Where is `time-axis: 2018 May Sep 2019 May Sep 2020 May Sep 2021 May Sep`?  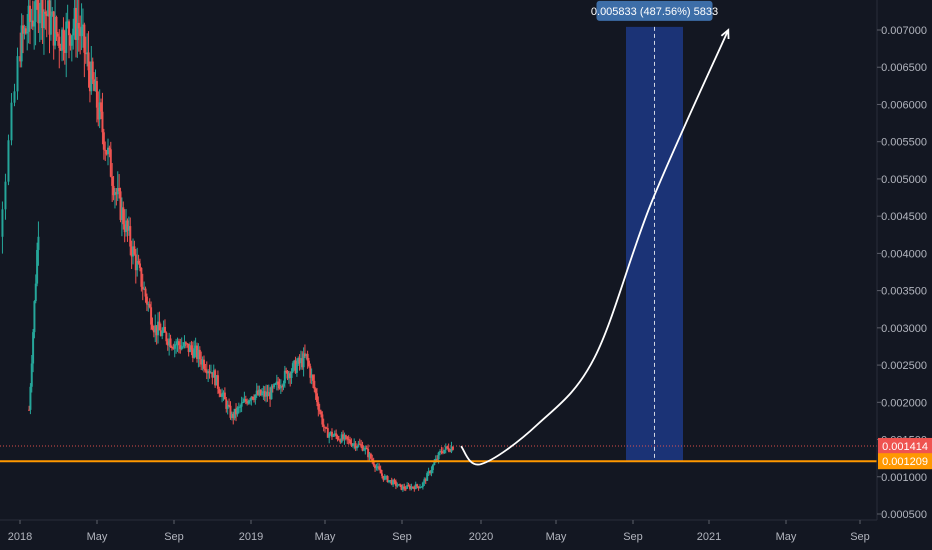
time-axis: 2018 May Sep 2019 May Sep 2020 May Sep 2021 May Sep is located at coordinates (439, 531).